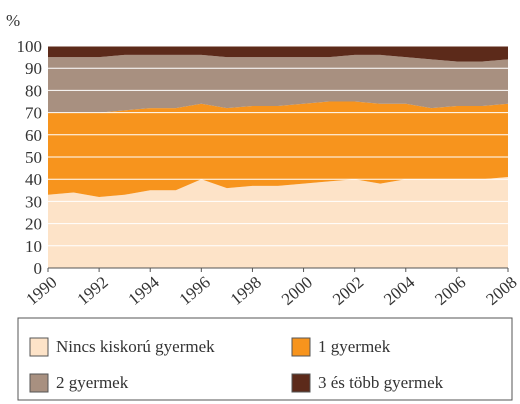 This screenshot has width=520, height=404. What do you see at coordinates (33, 135) in the screenshot?
I see `y-tick-label: 60` at bounding box center [33, 135].